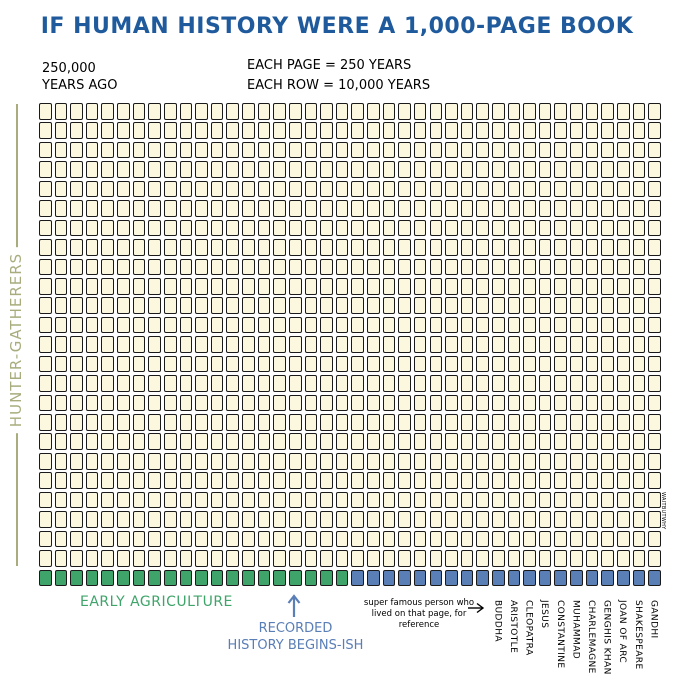 The width and height of the screenshot is (674, 680). I want to click on person-label: GENGHIS KHAN, so click(606, 637).